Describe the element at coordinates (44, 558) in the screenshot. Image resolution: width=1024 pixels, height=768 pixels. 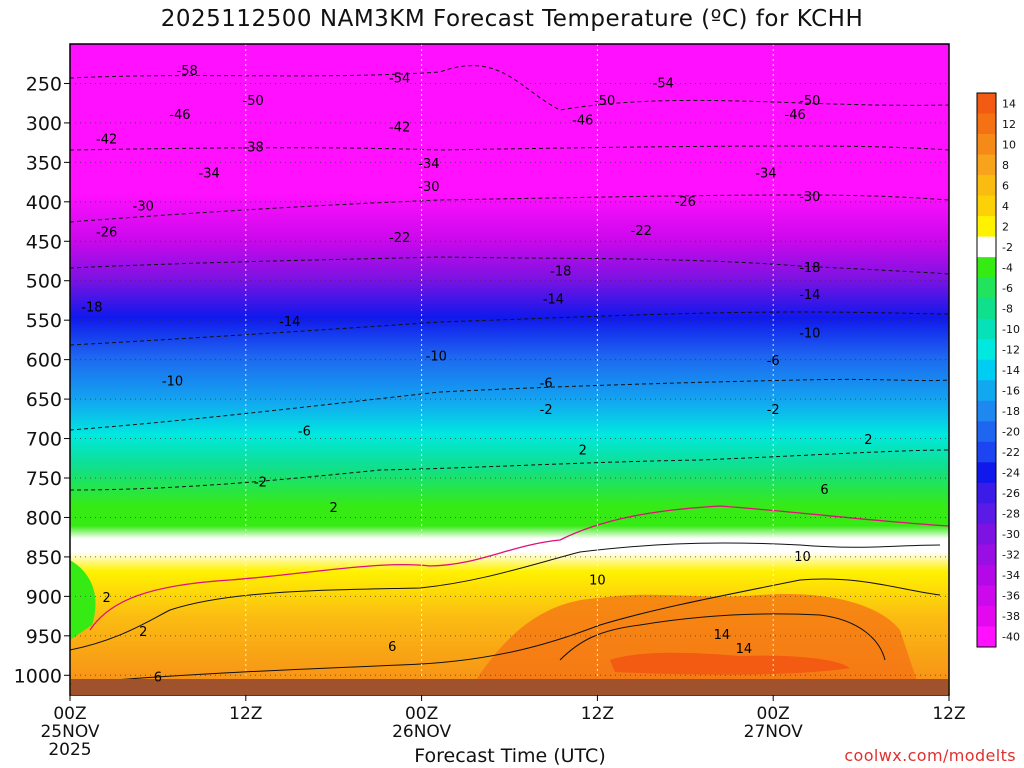
I see `y-tick-label: 850` at that location.